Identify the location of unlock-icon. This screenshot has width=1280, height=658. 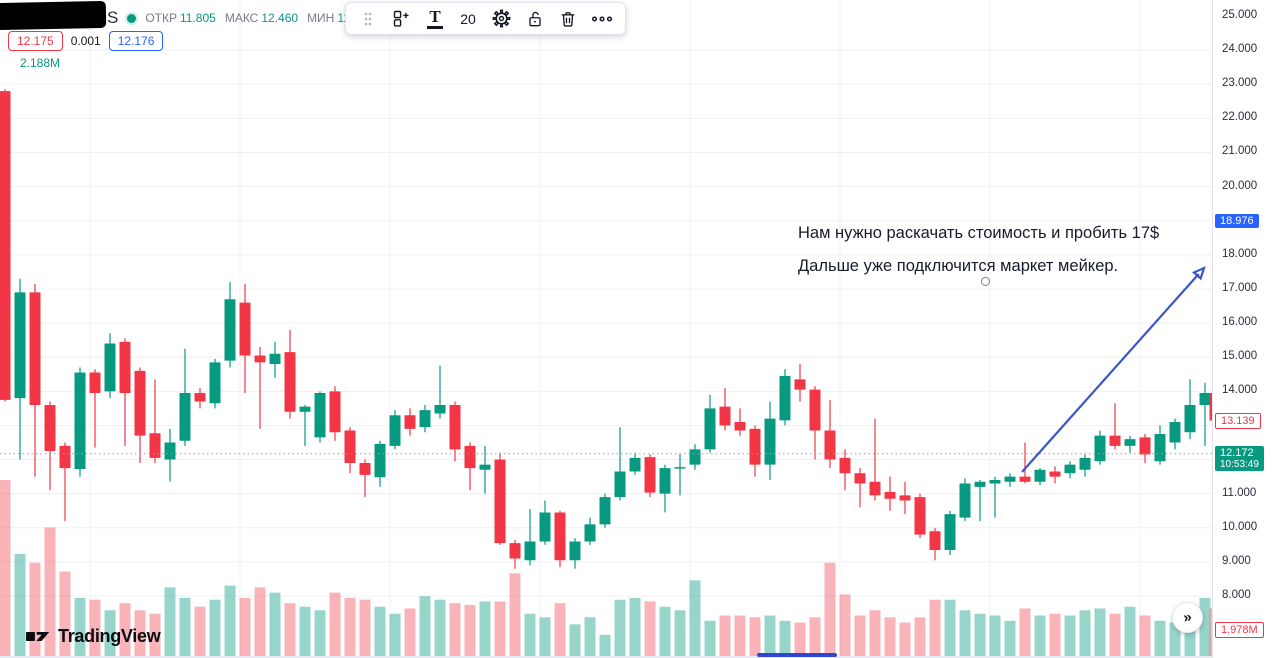
(535, 19).